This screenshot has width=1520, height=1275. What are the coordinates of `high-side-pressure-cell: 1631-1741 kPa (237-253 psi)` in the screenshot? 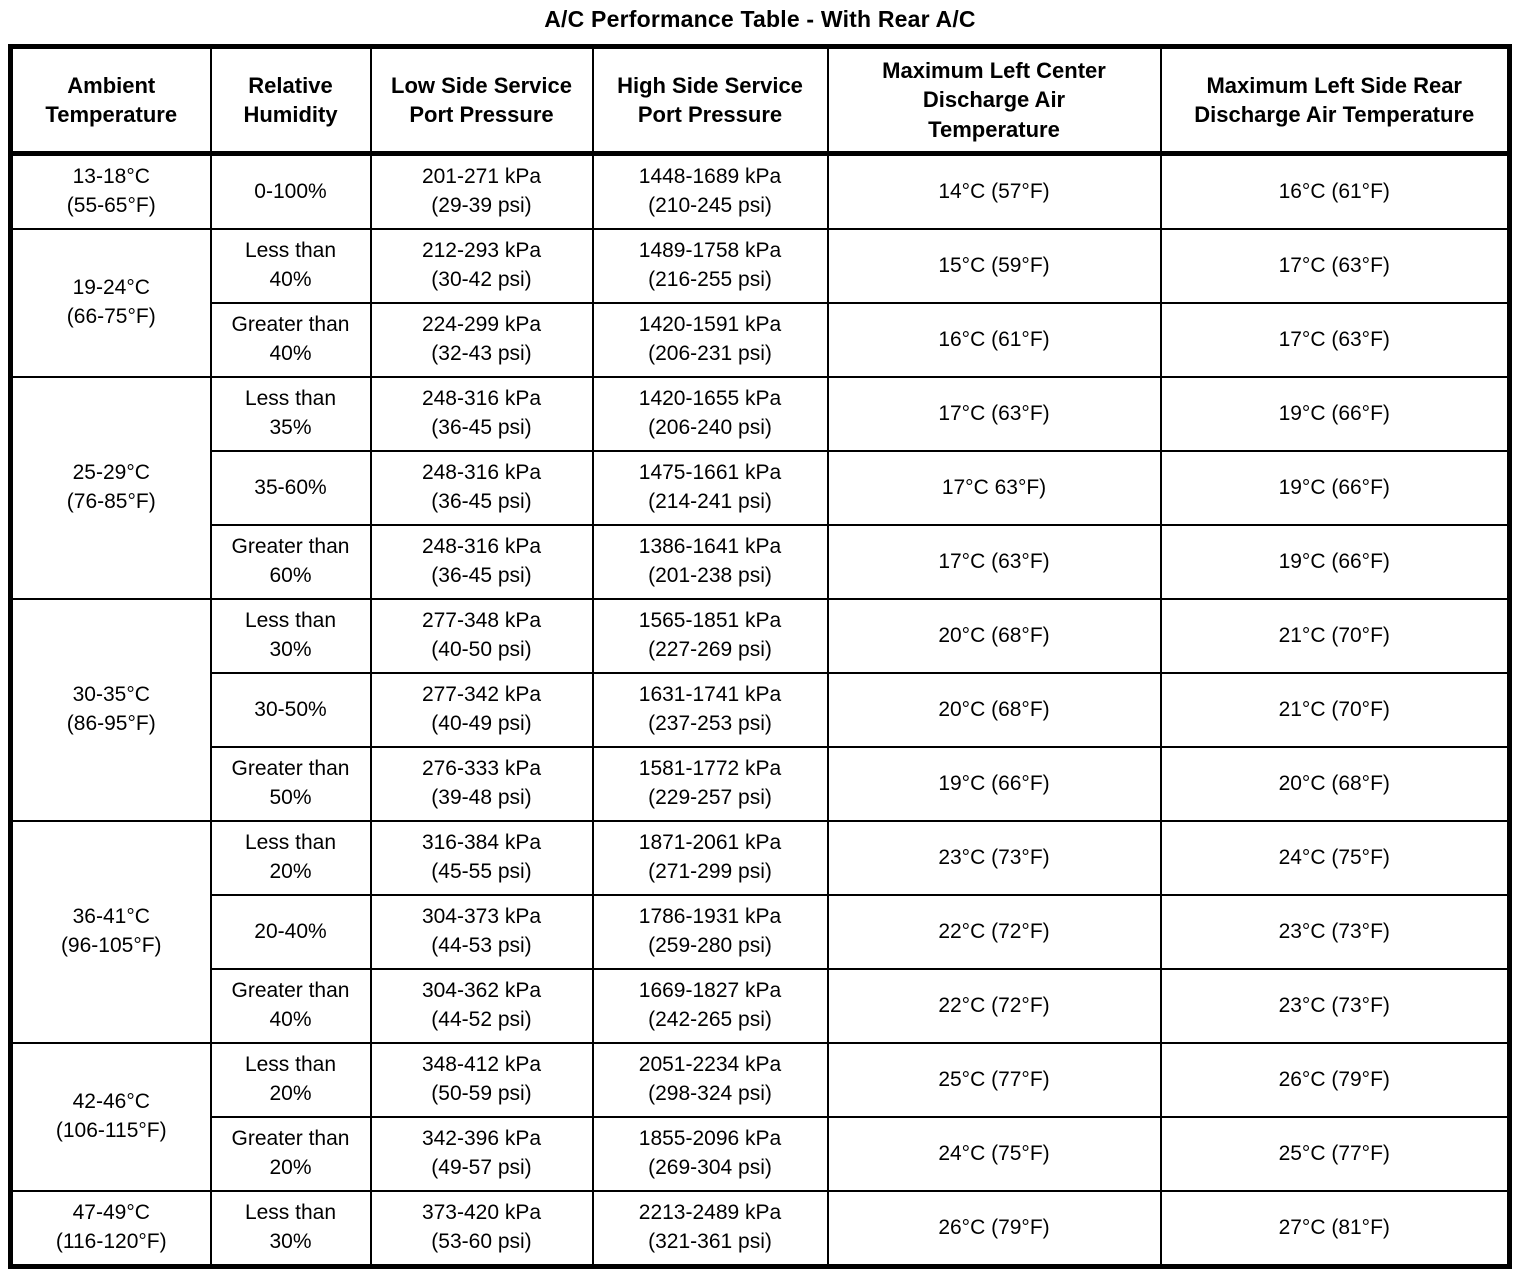 It's located at (710, 710).